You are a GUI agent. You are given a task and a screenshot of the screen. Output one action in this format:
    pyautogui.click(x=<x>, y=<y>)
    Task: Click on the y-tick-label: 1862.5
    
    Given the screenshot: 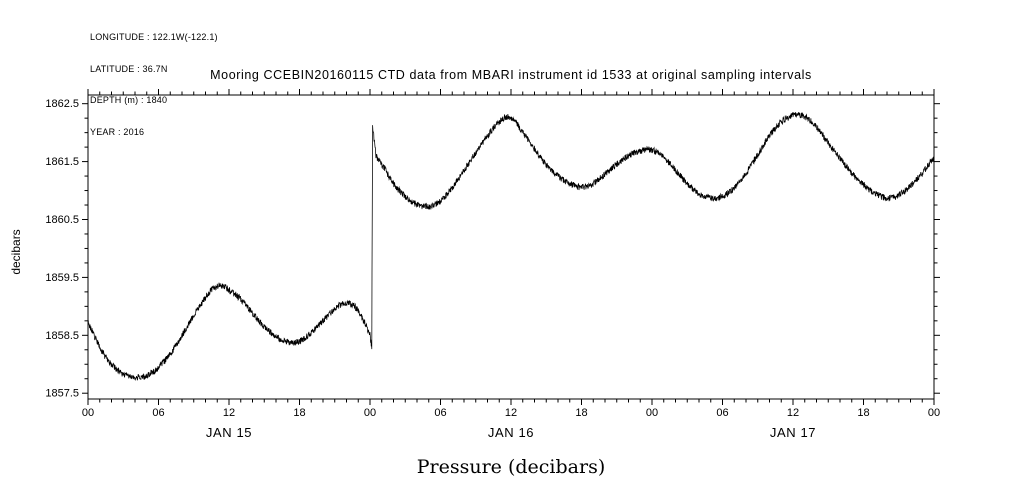 What is the action you would take?
    pyautogui.click(x=62, y=104)
    